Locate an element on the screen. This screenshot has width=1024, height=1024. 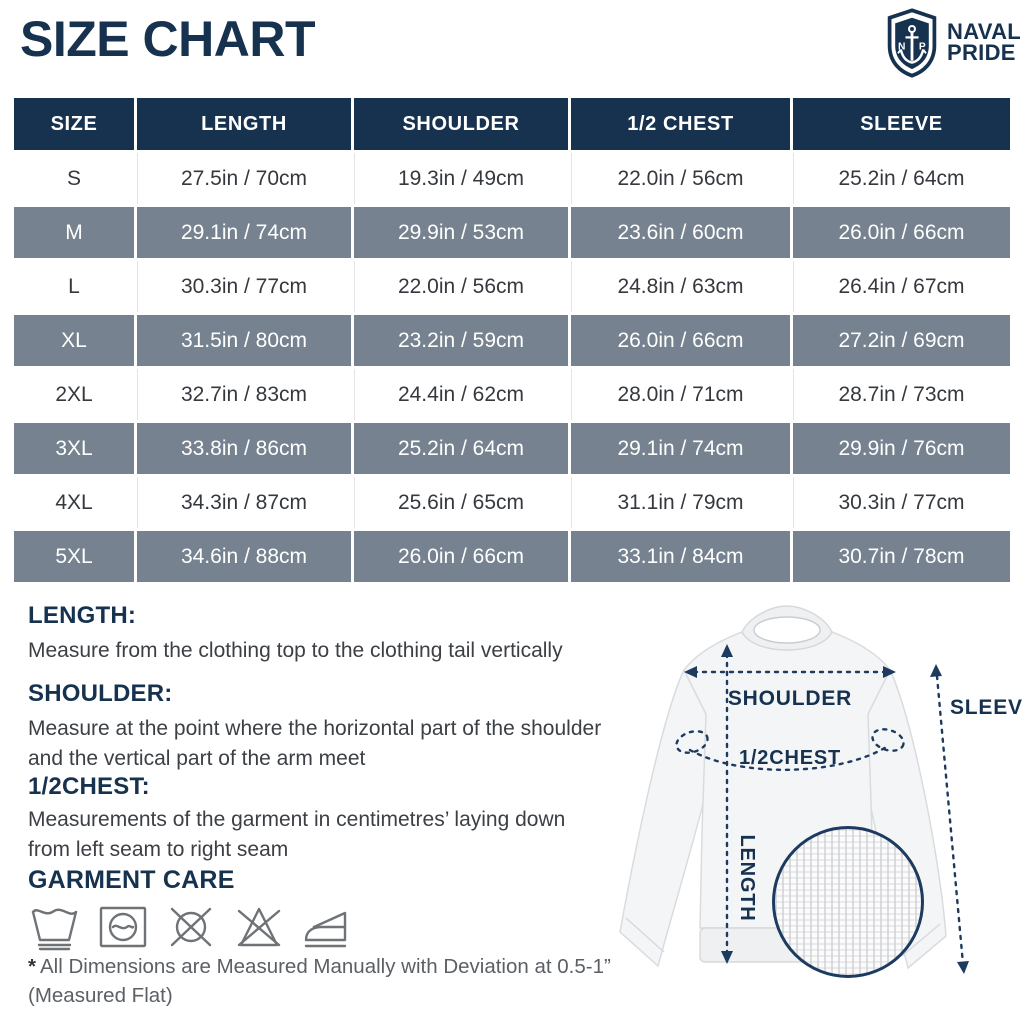
cell-half-chest: 26.0in / 66cm is located at coordinates (680, 340).